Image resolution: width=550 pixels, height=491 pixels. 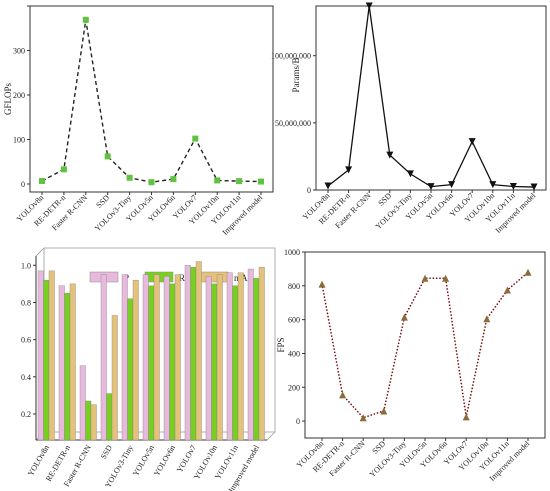 What do you see at coordinates (102, 201) in the screenshot?
I see `gflops-xtick-label: SSD` at bounding box center [102, 201].